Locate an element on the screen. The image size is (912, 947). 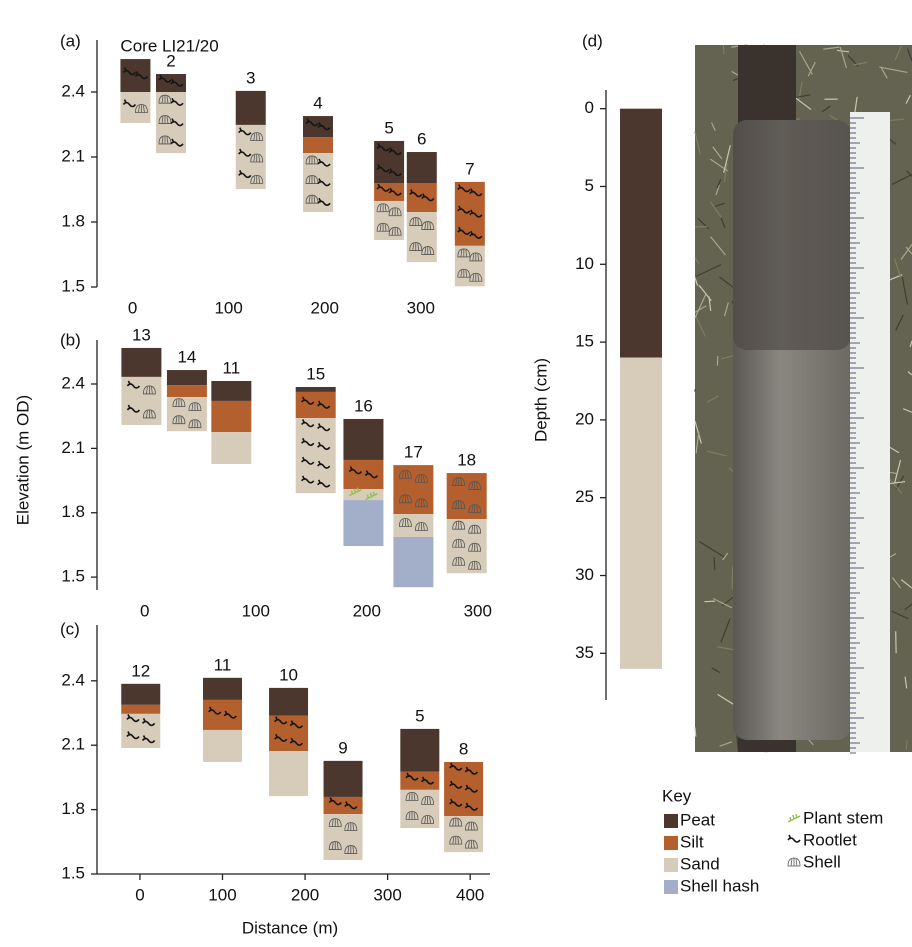
panel-label: (a) is located at coordinates (70, 40).